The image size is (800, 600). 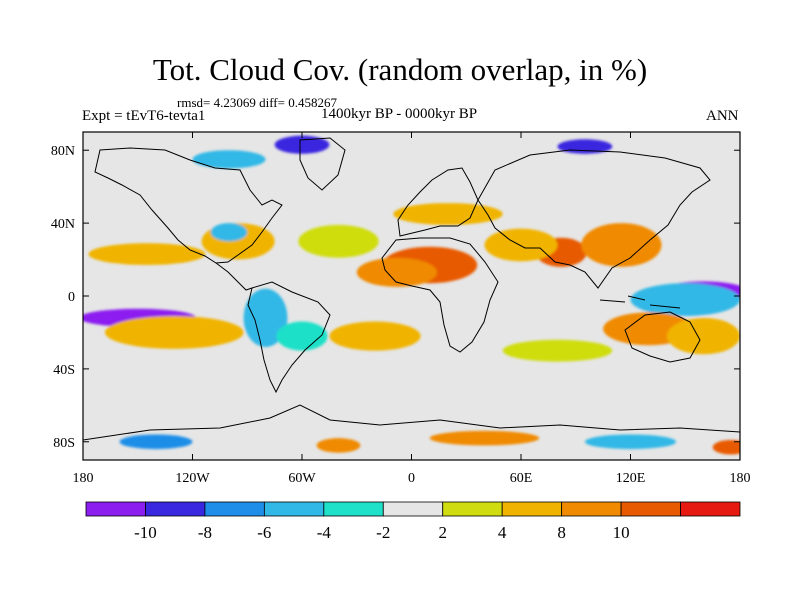 I want to click on x-tick-label: 120E, so click(x=631, y=478).